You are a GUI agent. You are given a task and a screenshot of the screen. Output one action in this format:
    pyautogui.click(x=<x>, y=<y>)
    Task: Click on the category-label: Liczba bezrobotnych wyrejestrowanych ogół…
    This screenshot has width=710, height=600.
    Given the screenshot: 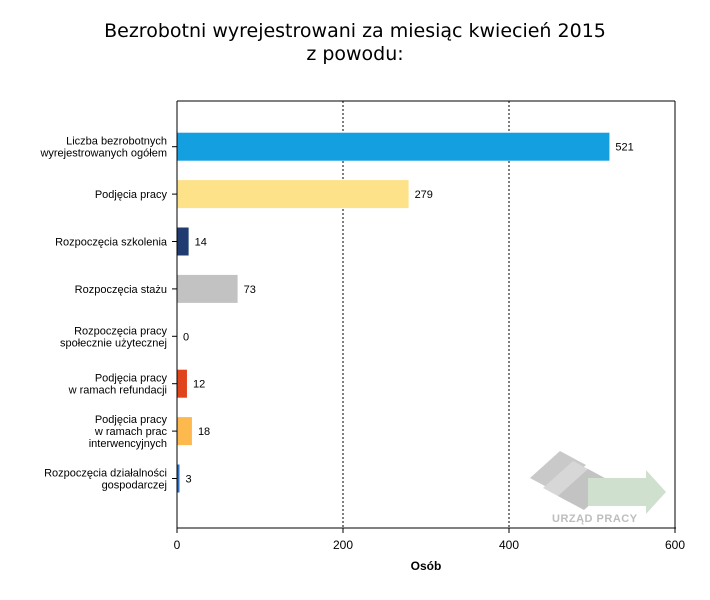 What is the action you would take?
    pyautogui.click(x=103, y=148)
    